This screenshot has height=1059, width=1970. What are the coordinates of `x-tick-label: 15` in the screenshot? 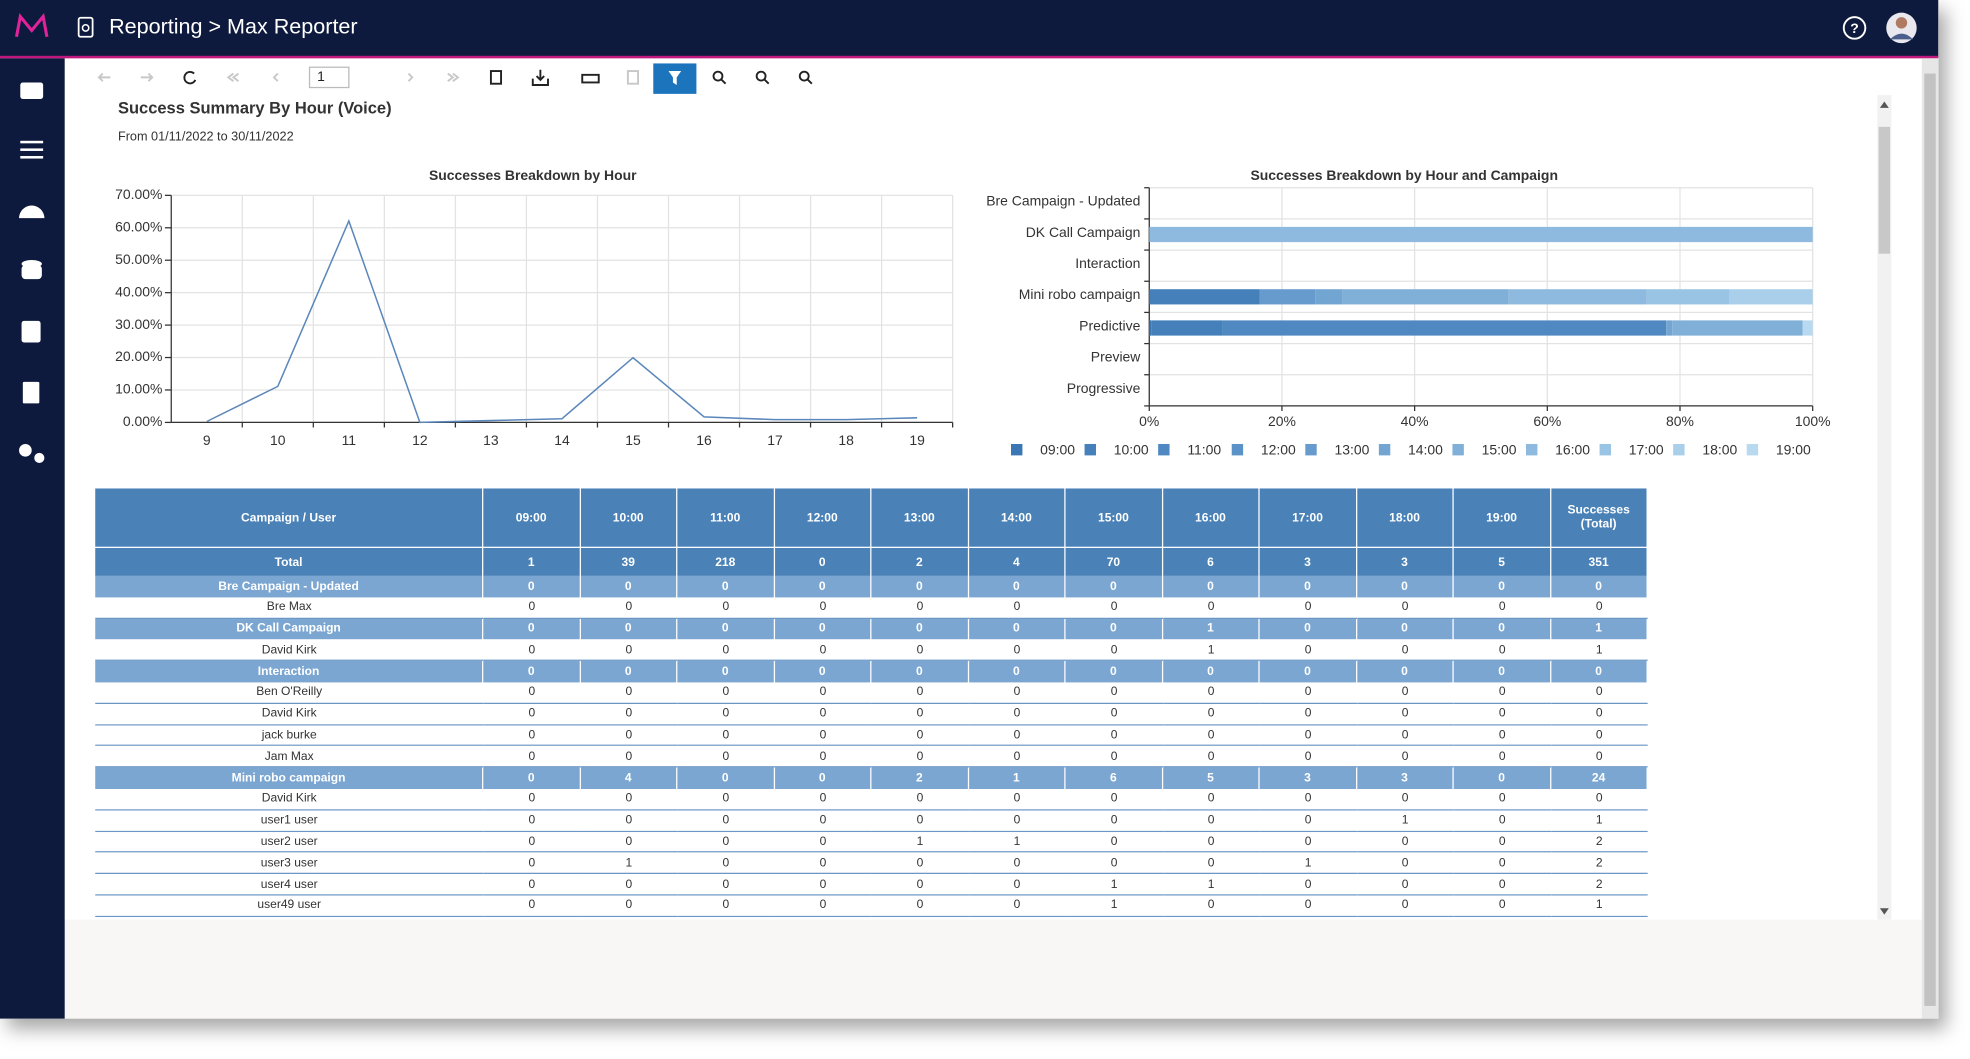 It's located at (633, 440).